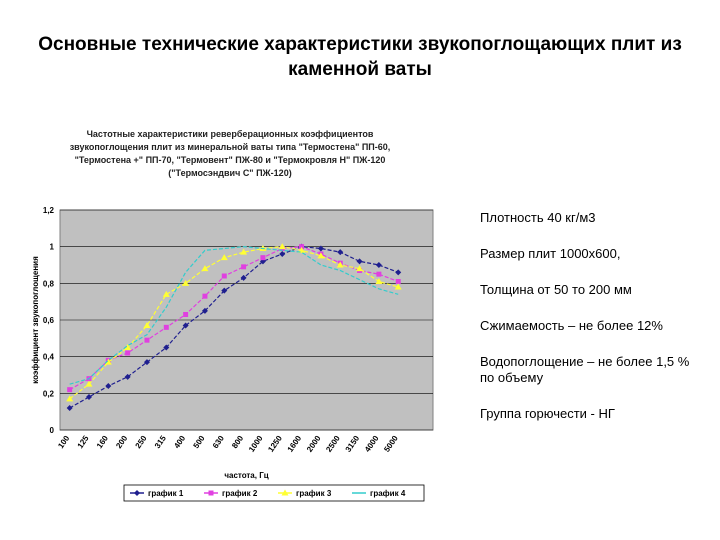 The width and height of the screenshot is (720, 540). I want to click on x-tick-label: 250, so click(141, 442).